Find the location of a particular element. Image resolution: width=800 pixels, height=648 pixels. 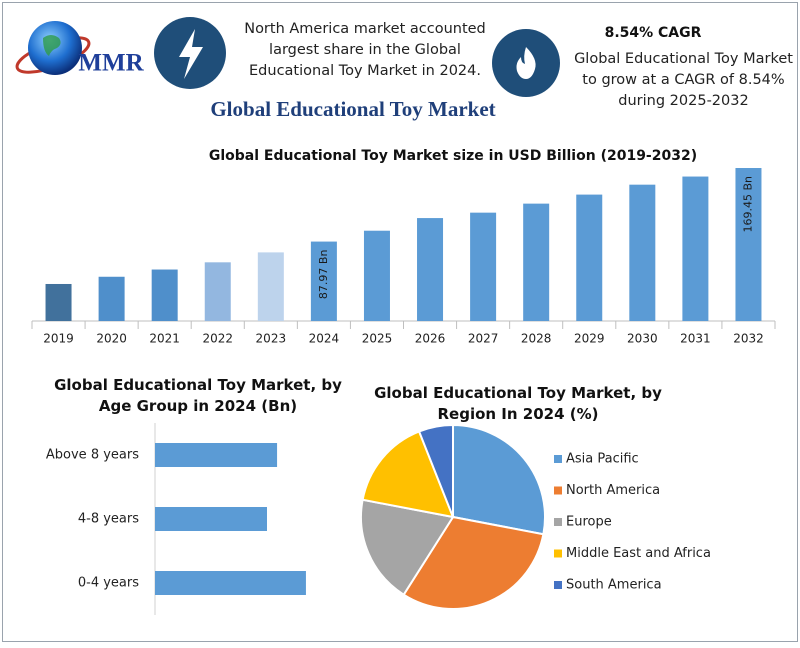

x-tick-label: 2023 is located at coordinates (271, 339).